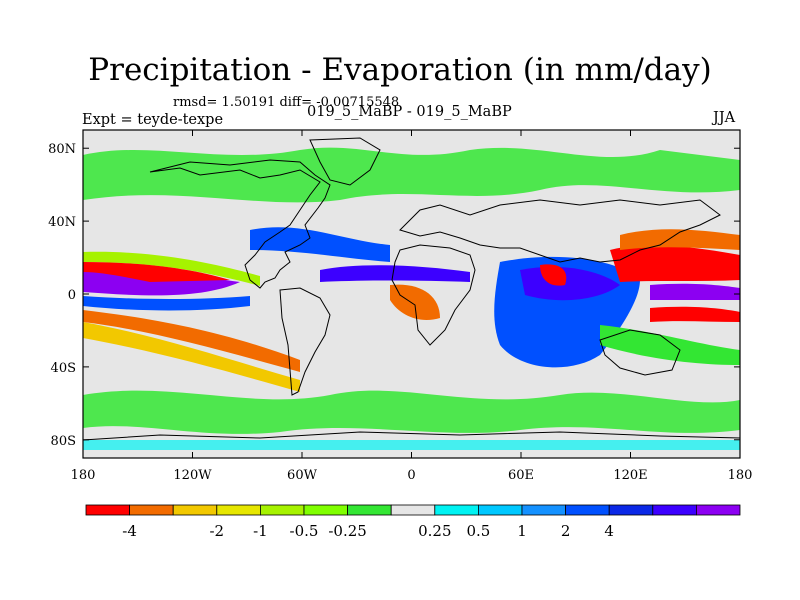 The image size is (800, 600). I want to click on outline-north-america, so click(240, 224).